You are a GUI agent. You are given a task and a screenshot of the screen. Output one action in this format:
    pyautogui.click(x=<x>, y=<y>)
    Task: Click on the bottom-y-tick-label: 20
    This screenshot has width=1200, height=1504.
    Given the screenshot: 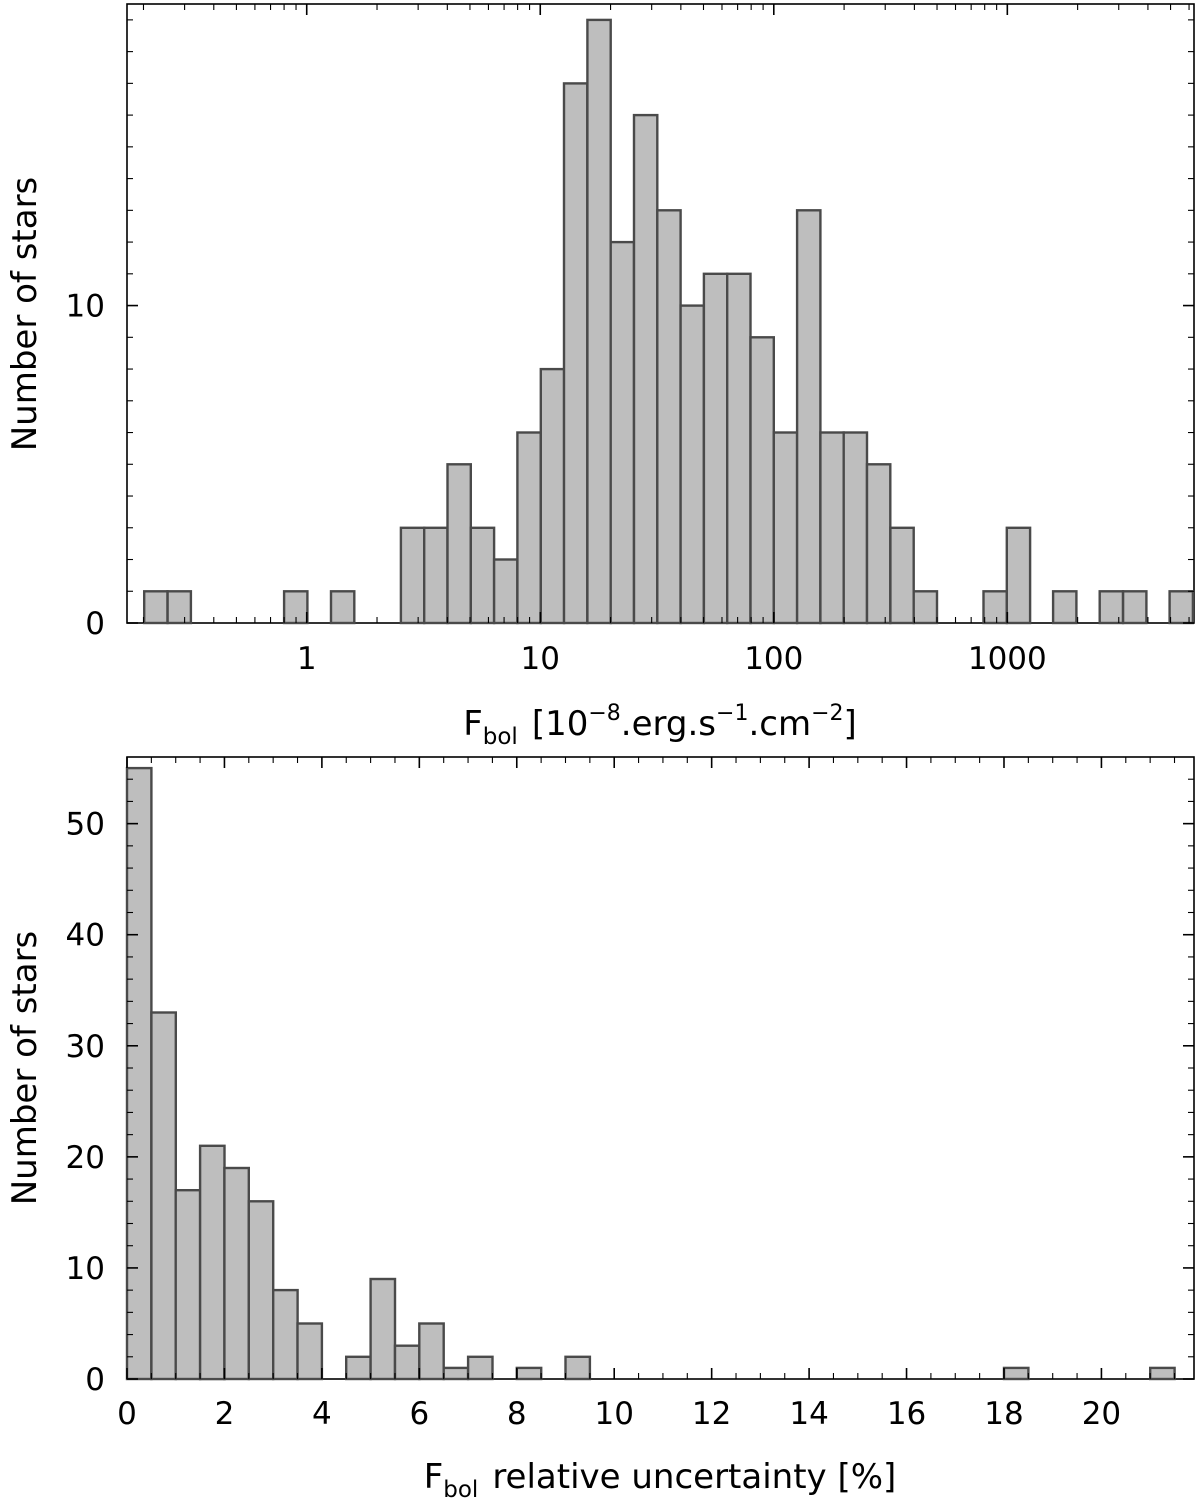 What is the action you would take?
    pyautogui.click(x=85, y=1158)
    